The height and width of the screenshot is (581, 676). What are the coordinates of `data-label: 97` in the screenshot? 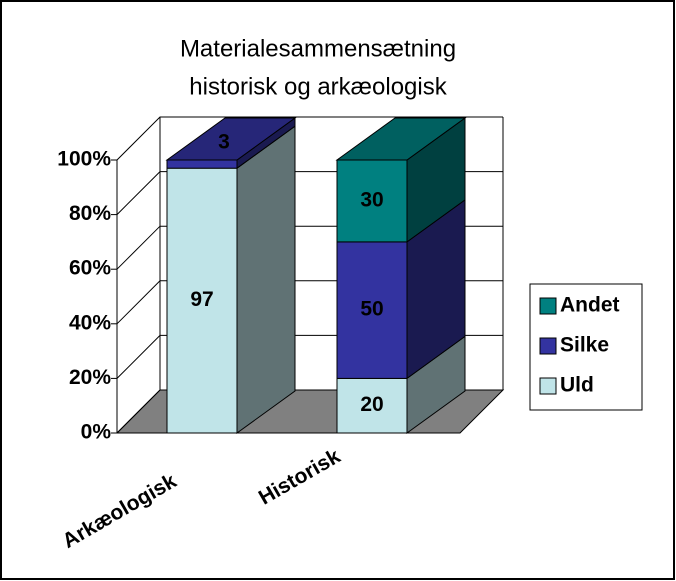 It's located at (201, 299).